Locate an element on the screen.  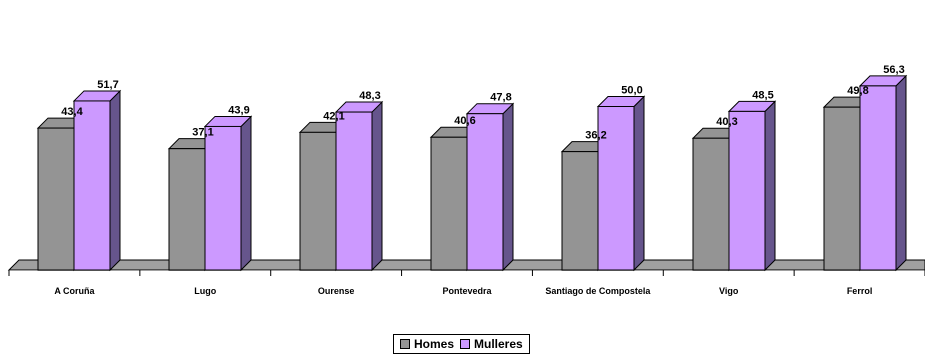
data-label-mulleres-1: 43,9 is located at coordinates (238, 110).